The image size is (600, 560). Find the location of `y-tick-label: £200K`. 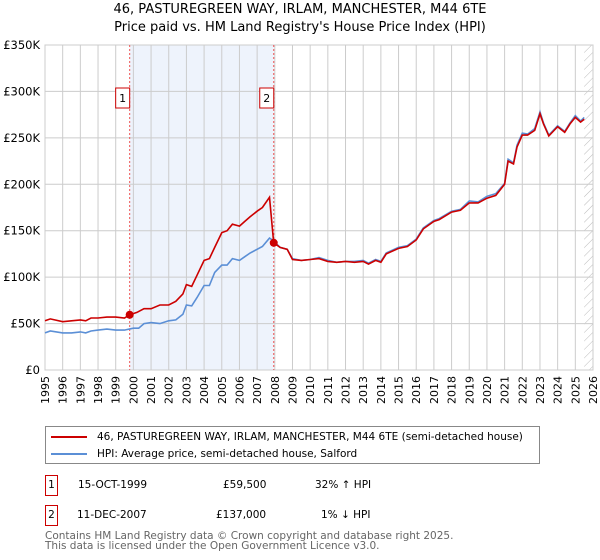

y-tick-label: £200K is located at coordinates (21, 184).